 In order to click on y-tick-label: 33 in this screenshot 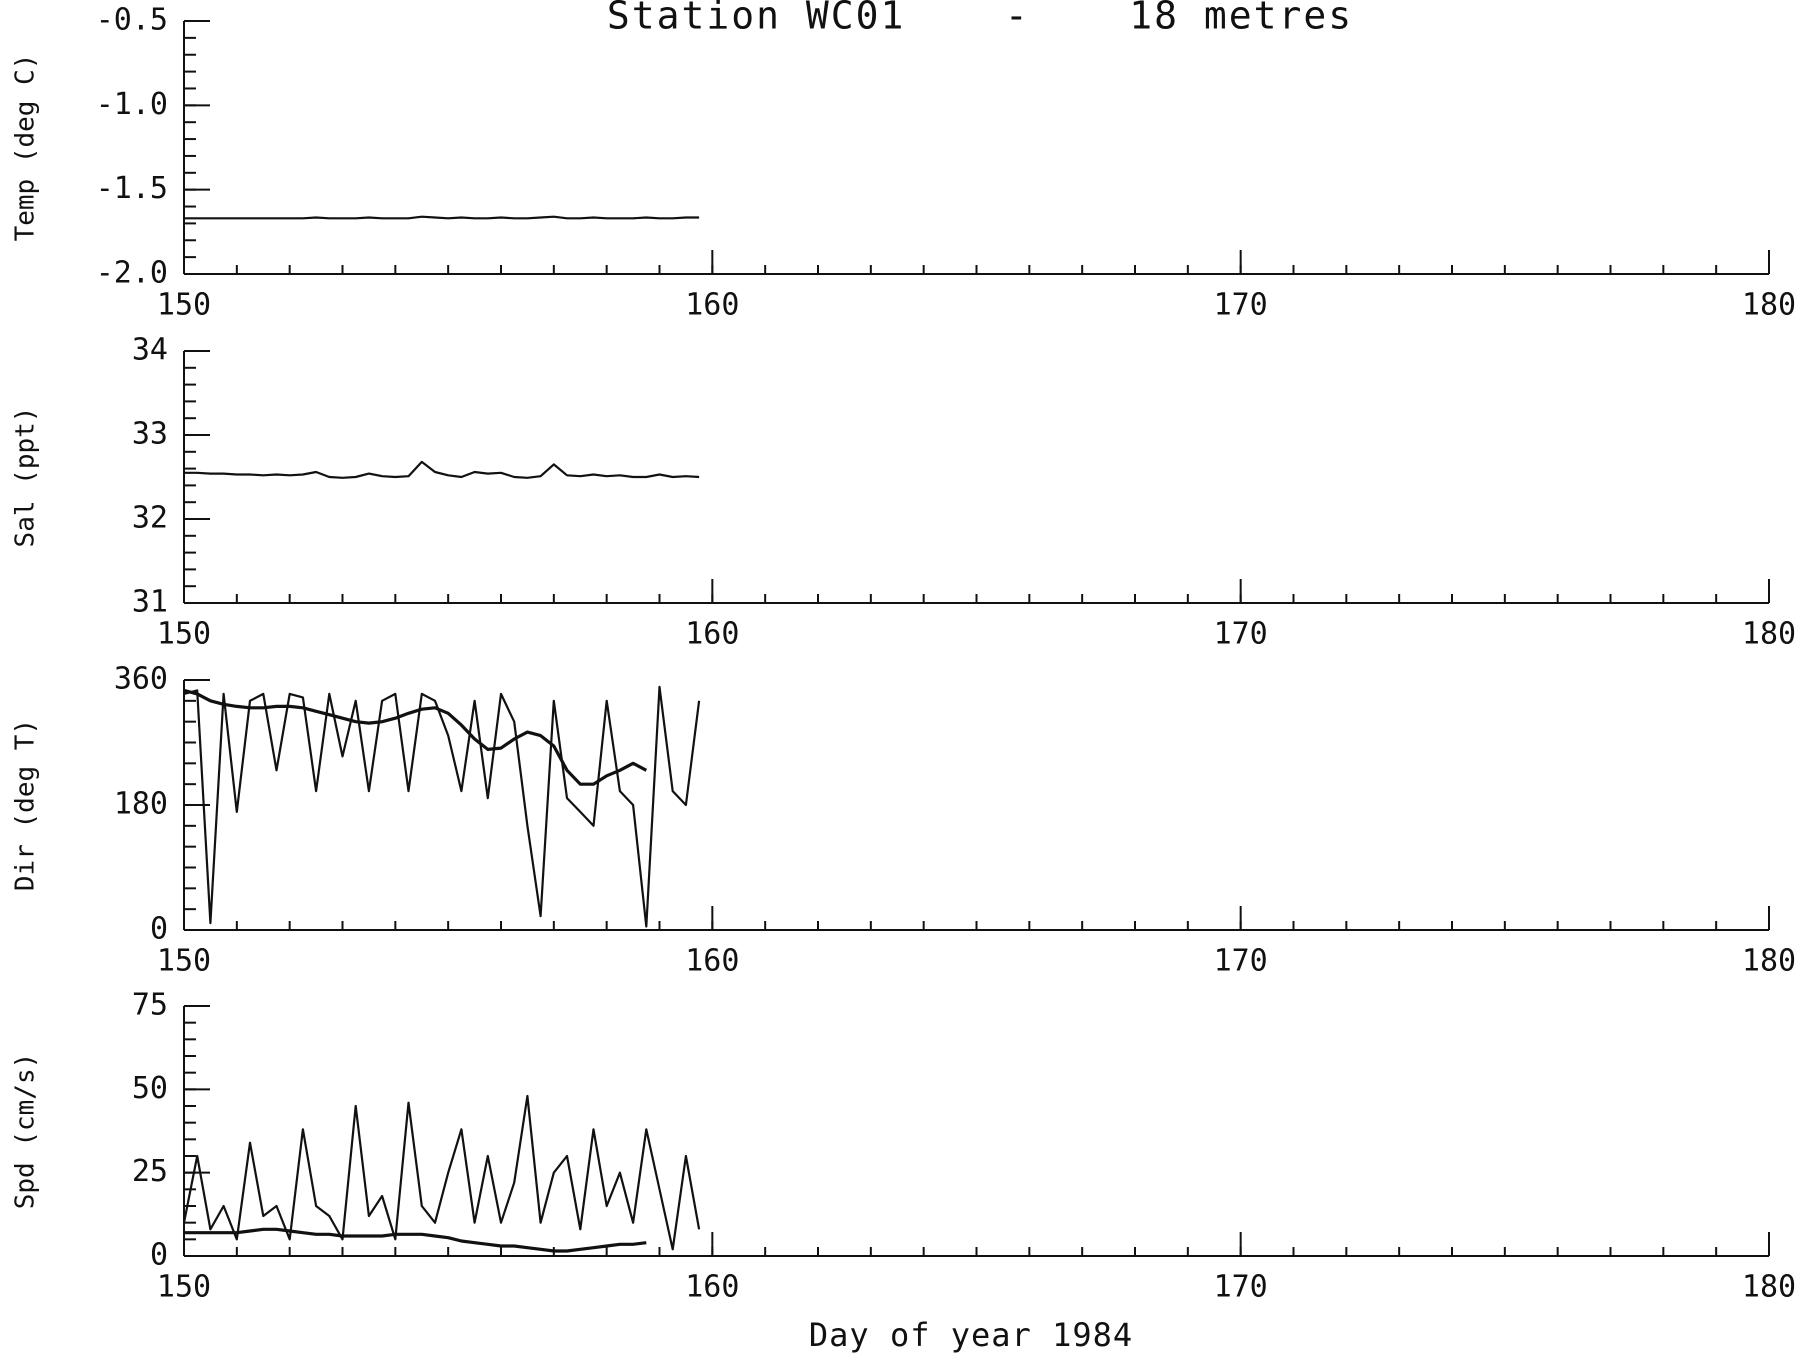, I will do `click(150, 434)`.